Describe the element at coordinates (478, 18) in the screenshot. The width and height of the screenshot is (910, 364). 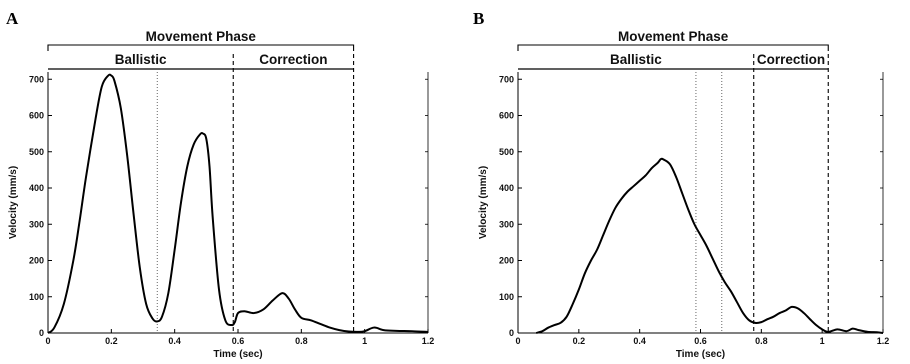
I see `panel-letter: B` at that location.